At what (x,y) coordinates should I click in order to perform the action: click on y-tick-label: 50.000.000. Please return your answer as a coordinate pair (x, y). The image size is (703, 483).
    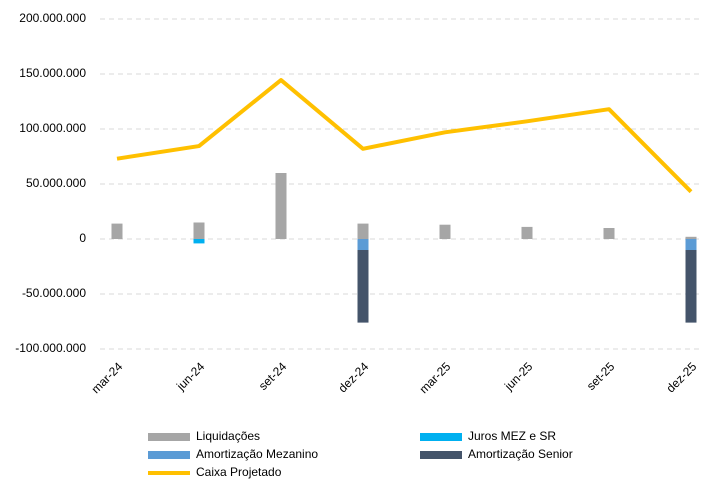
    Looking at the image, I should click on (56, 183).